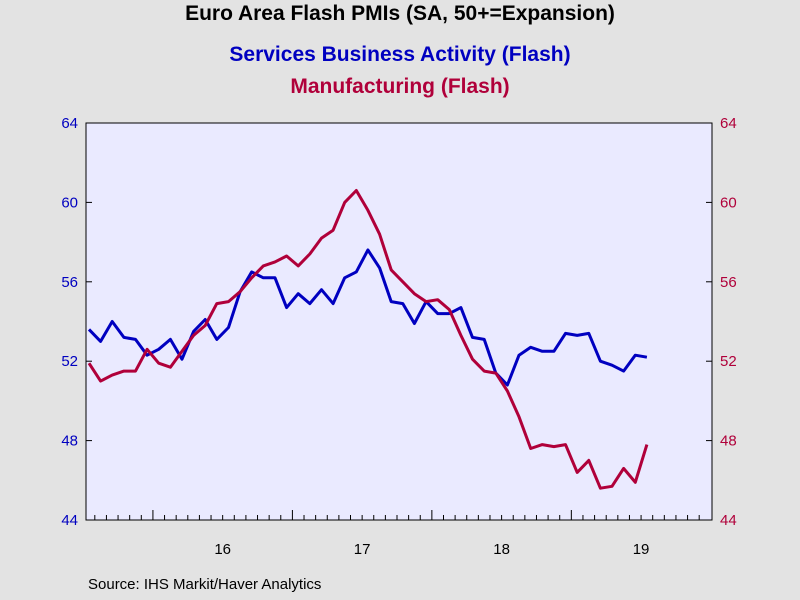 Image resolution: width=800 pixels, height=600 pixels. Describe the element at coordinates (721, 322) in the screenshot. I see `right-axis: 44 48 52 56 60 64` at that location.